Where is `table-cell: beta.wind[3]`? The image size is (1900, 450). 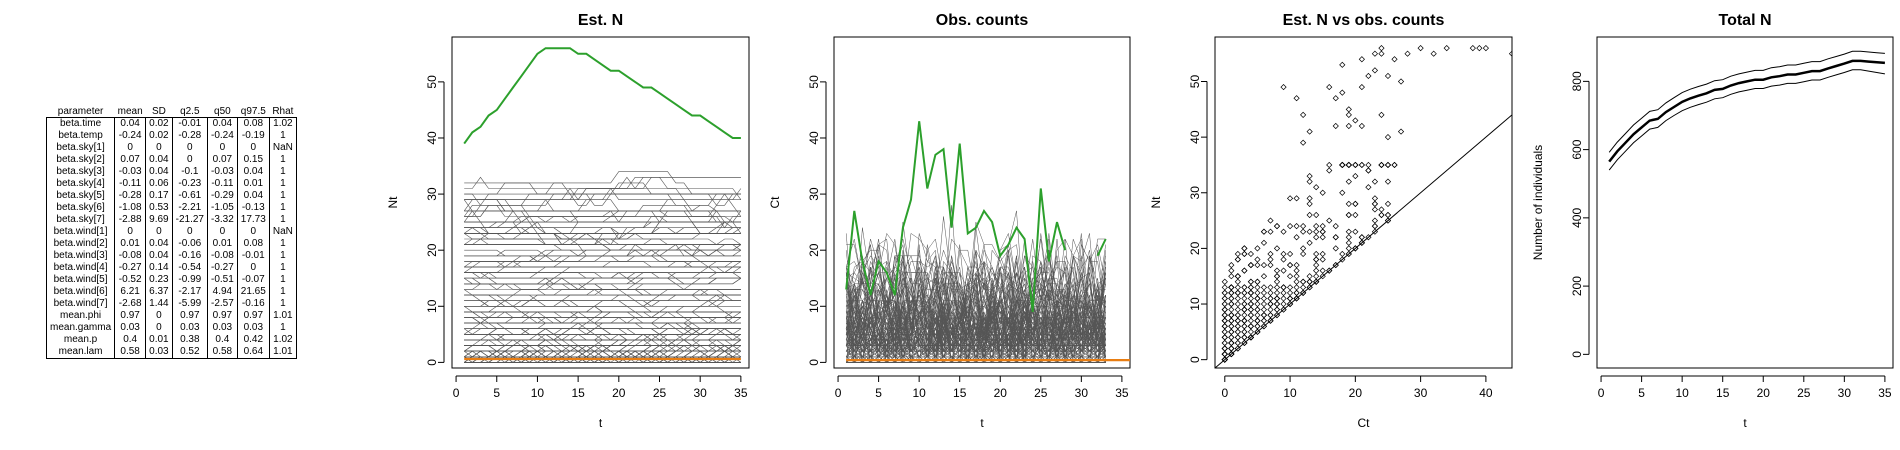
table-cell: beta.wind[3] is located at coordinates (80, 255).